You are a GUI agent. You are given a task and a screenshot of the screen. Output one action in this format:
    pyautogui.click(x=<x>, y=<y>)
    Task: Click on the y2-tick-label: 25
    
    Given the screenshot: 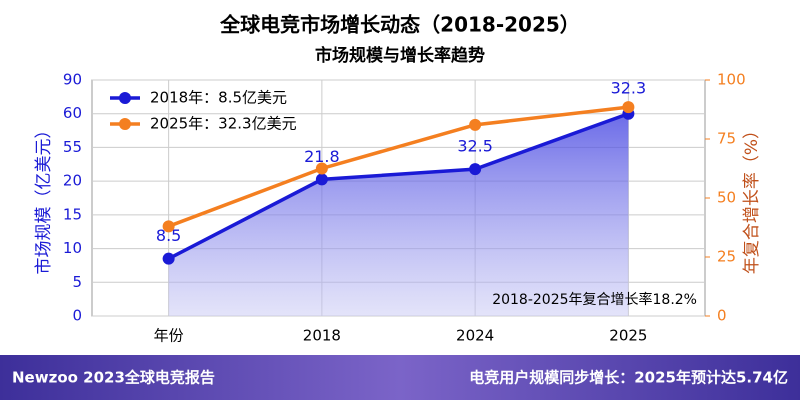 What is the action you would take?
    pyautogui.click(x=726, y=257)
    